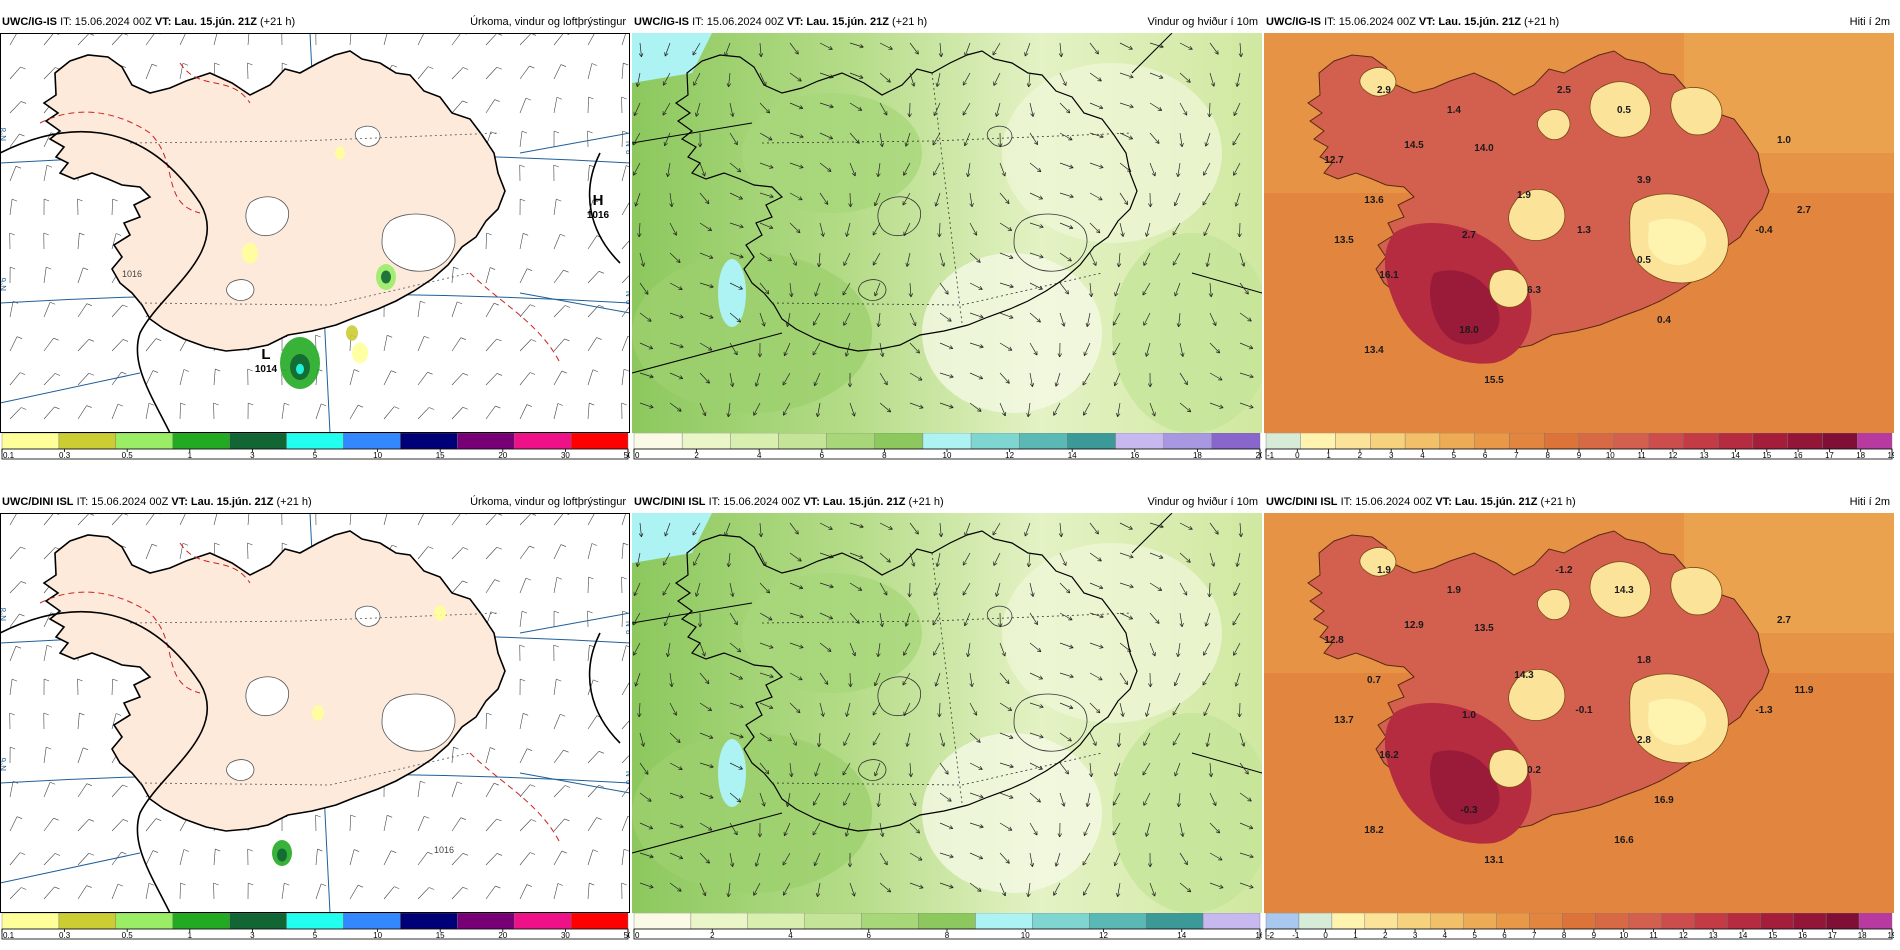 The image size is (1900, 950). Describe the element at coordinates (947, 455) in the screenshot. I see `colorbar-tick-label: 10` at that location.